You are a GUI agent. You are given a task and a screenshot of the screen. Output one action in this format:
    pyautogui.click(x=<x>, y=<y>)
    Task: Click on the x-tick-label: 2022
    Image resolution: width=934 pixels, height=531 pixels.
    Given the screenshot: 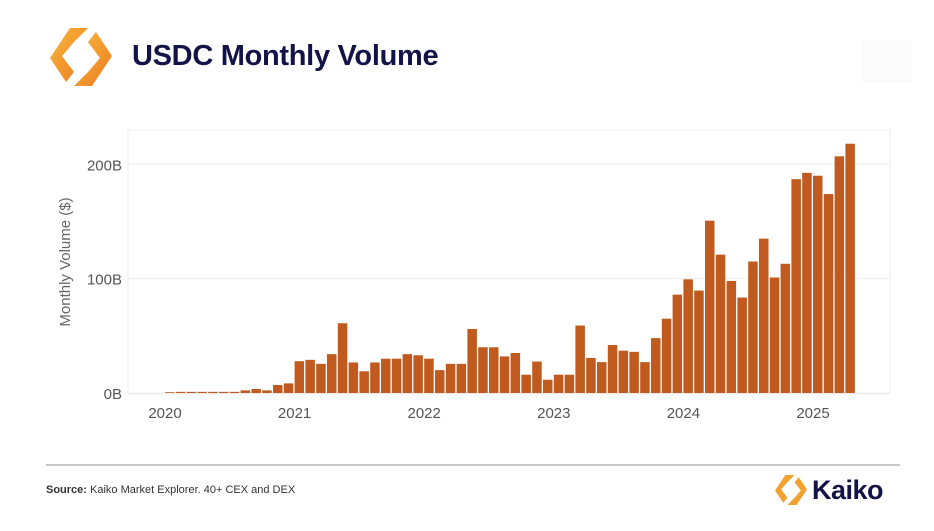 What is the action you would take?
    pyautogui.click(x=424, y=413)
    